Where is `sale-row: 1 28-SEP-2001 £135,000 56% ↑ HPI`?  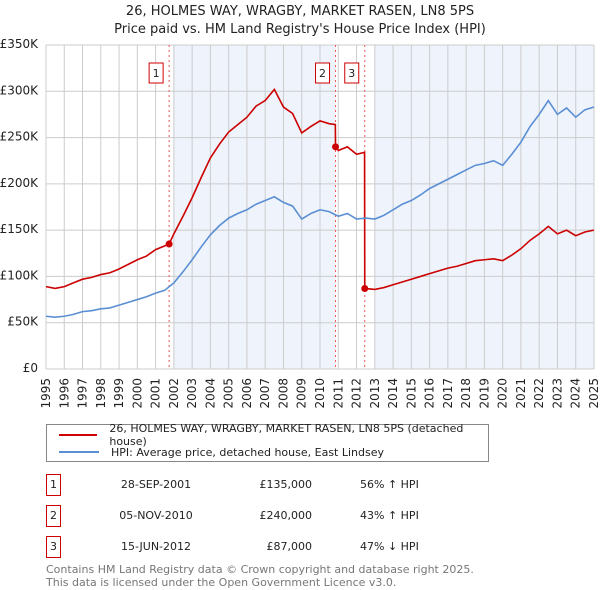
sale-row: 1 28-SEP-2001 £135,000 56% ↑ HPI is located at coordinates (306, 485).